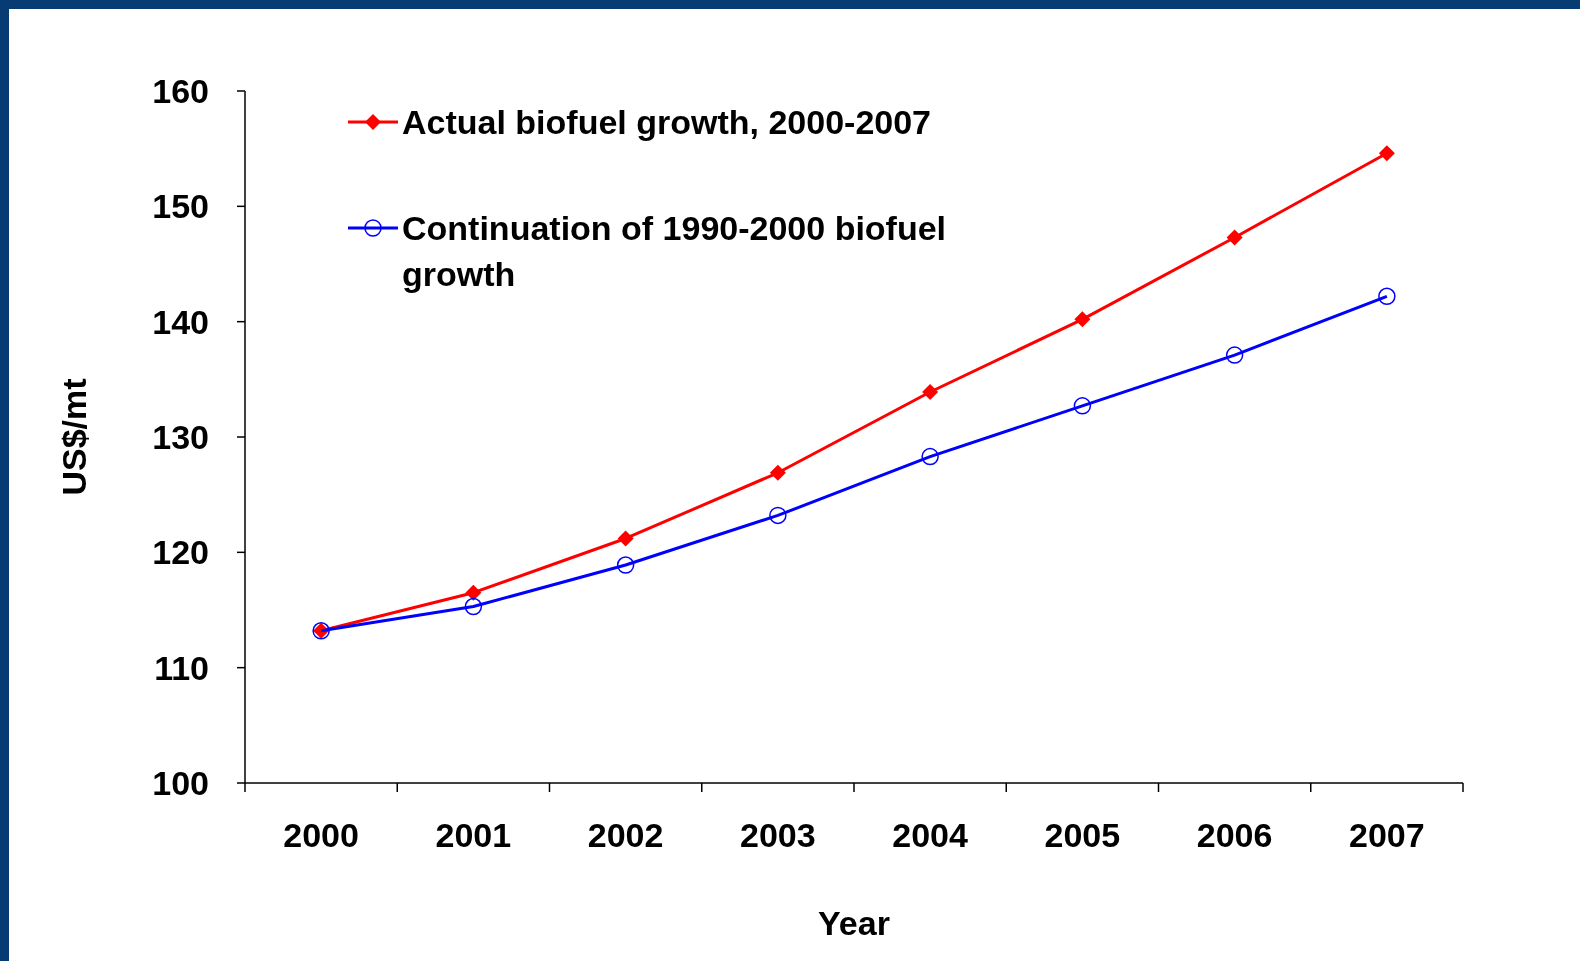 This screenshot has width=1580, height=961. What do you see at coordinates (667, 121) in the screenshot?
I see `legend-label: Actual biofuel growth, 2000-2007` at bounding box center [667, 121].